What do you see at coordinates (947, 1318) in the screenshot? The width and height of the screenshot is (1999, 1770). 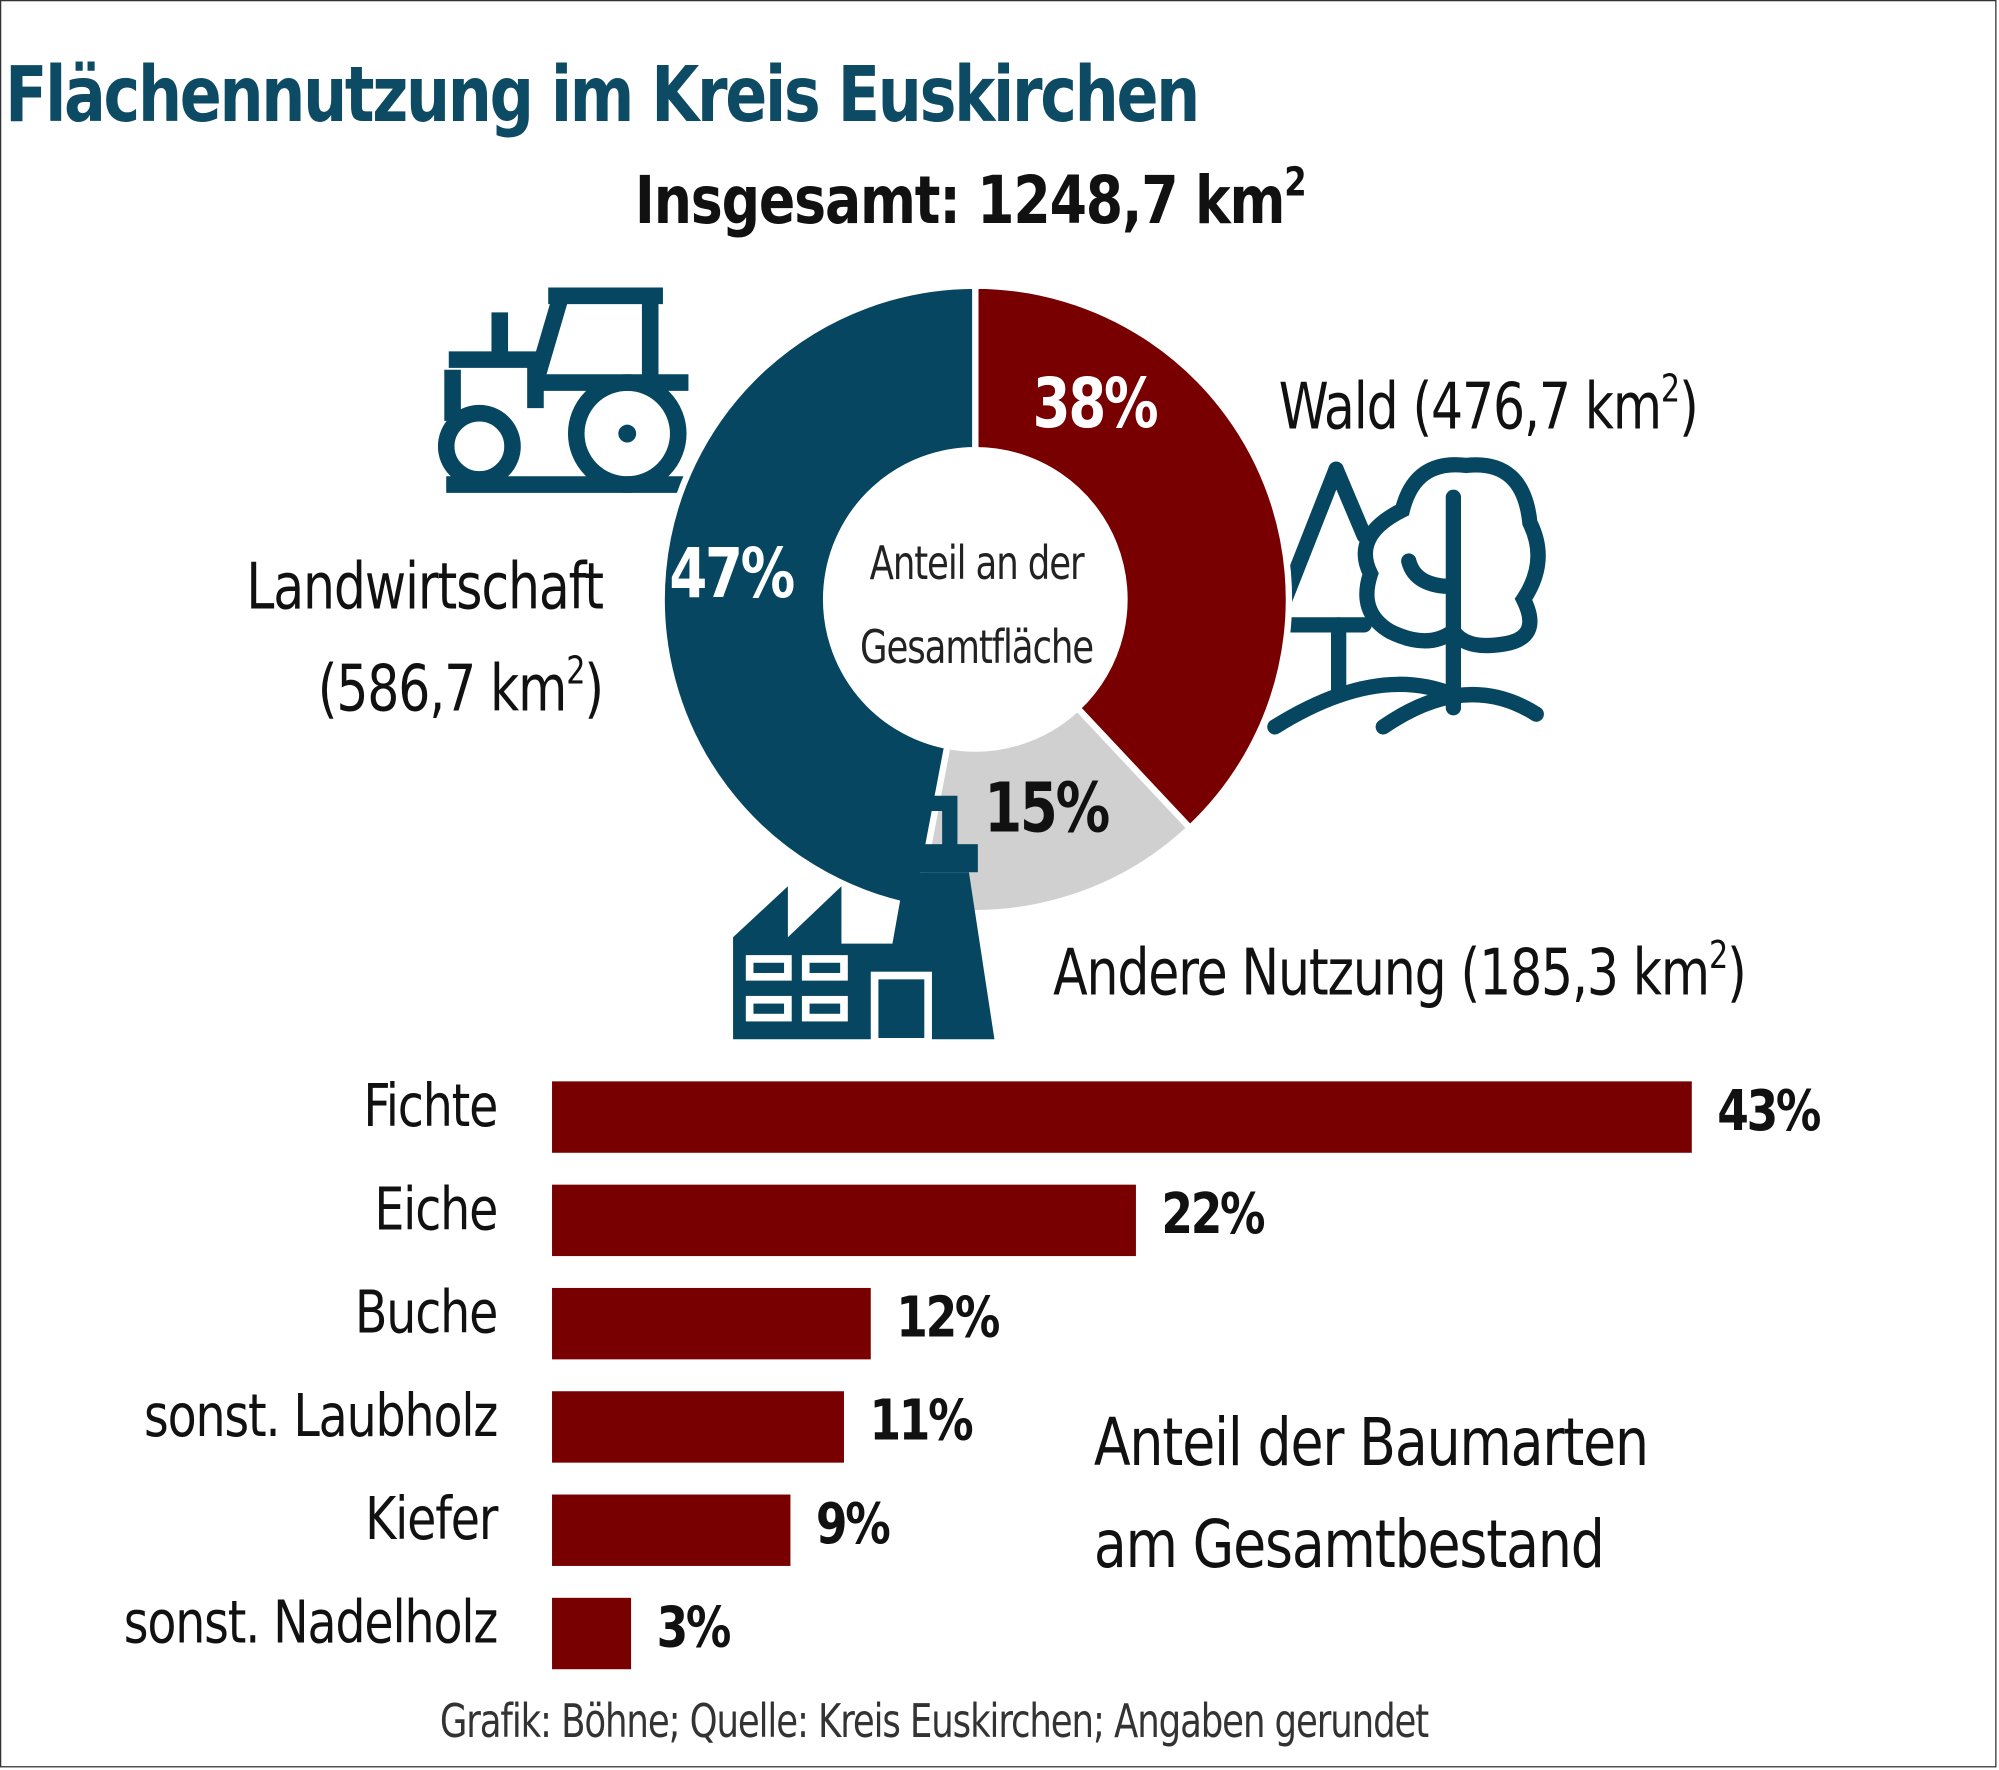 I see `bar-value-label: 12%` at bounding box center [947, 1318].